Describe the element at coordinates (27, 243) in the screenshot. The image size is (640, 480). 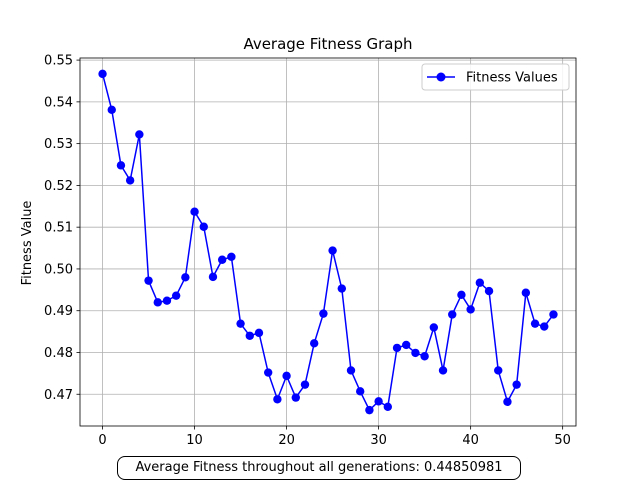
I see `y-axis-label: Fitness Value` at that location.